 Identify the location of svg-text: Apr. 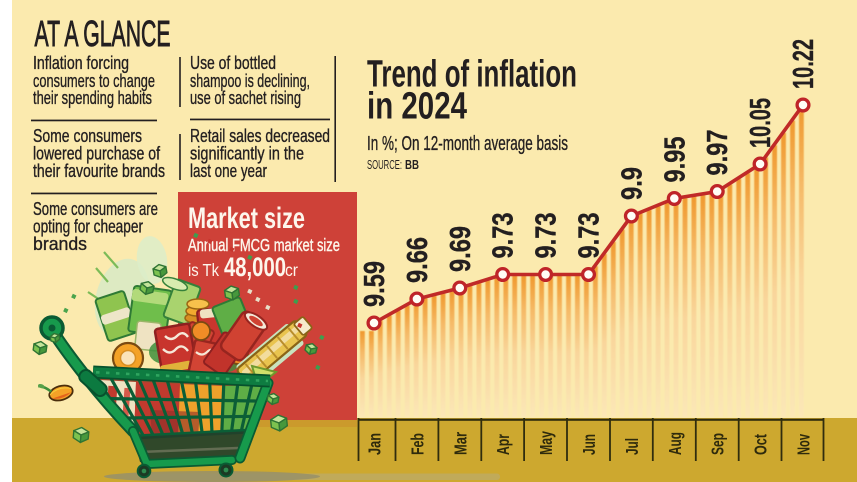
(503, 444).